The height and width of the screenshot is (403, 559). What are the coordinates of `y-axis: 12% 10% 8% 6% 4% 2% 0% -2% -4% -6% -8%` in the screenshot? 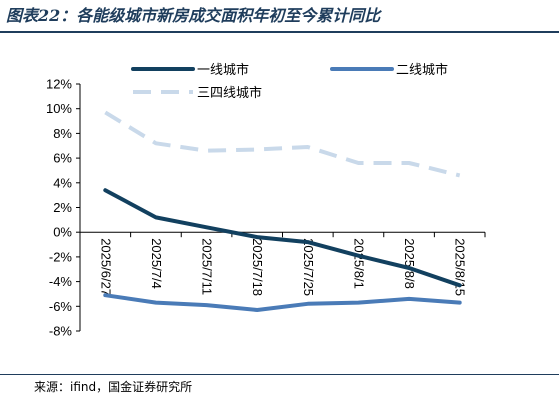 It's located at (63, 208).